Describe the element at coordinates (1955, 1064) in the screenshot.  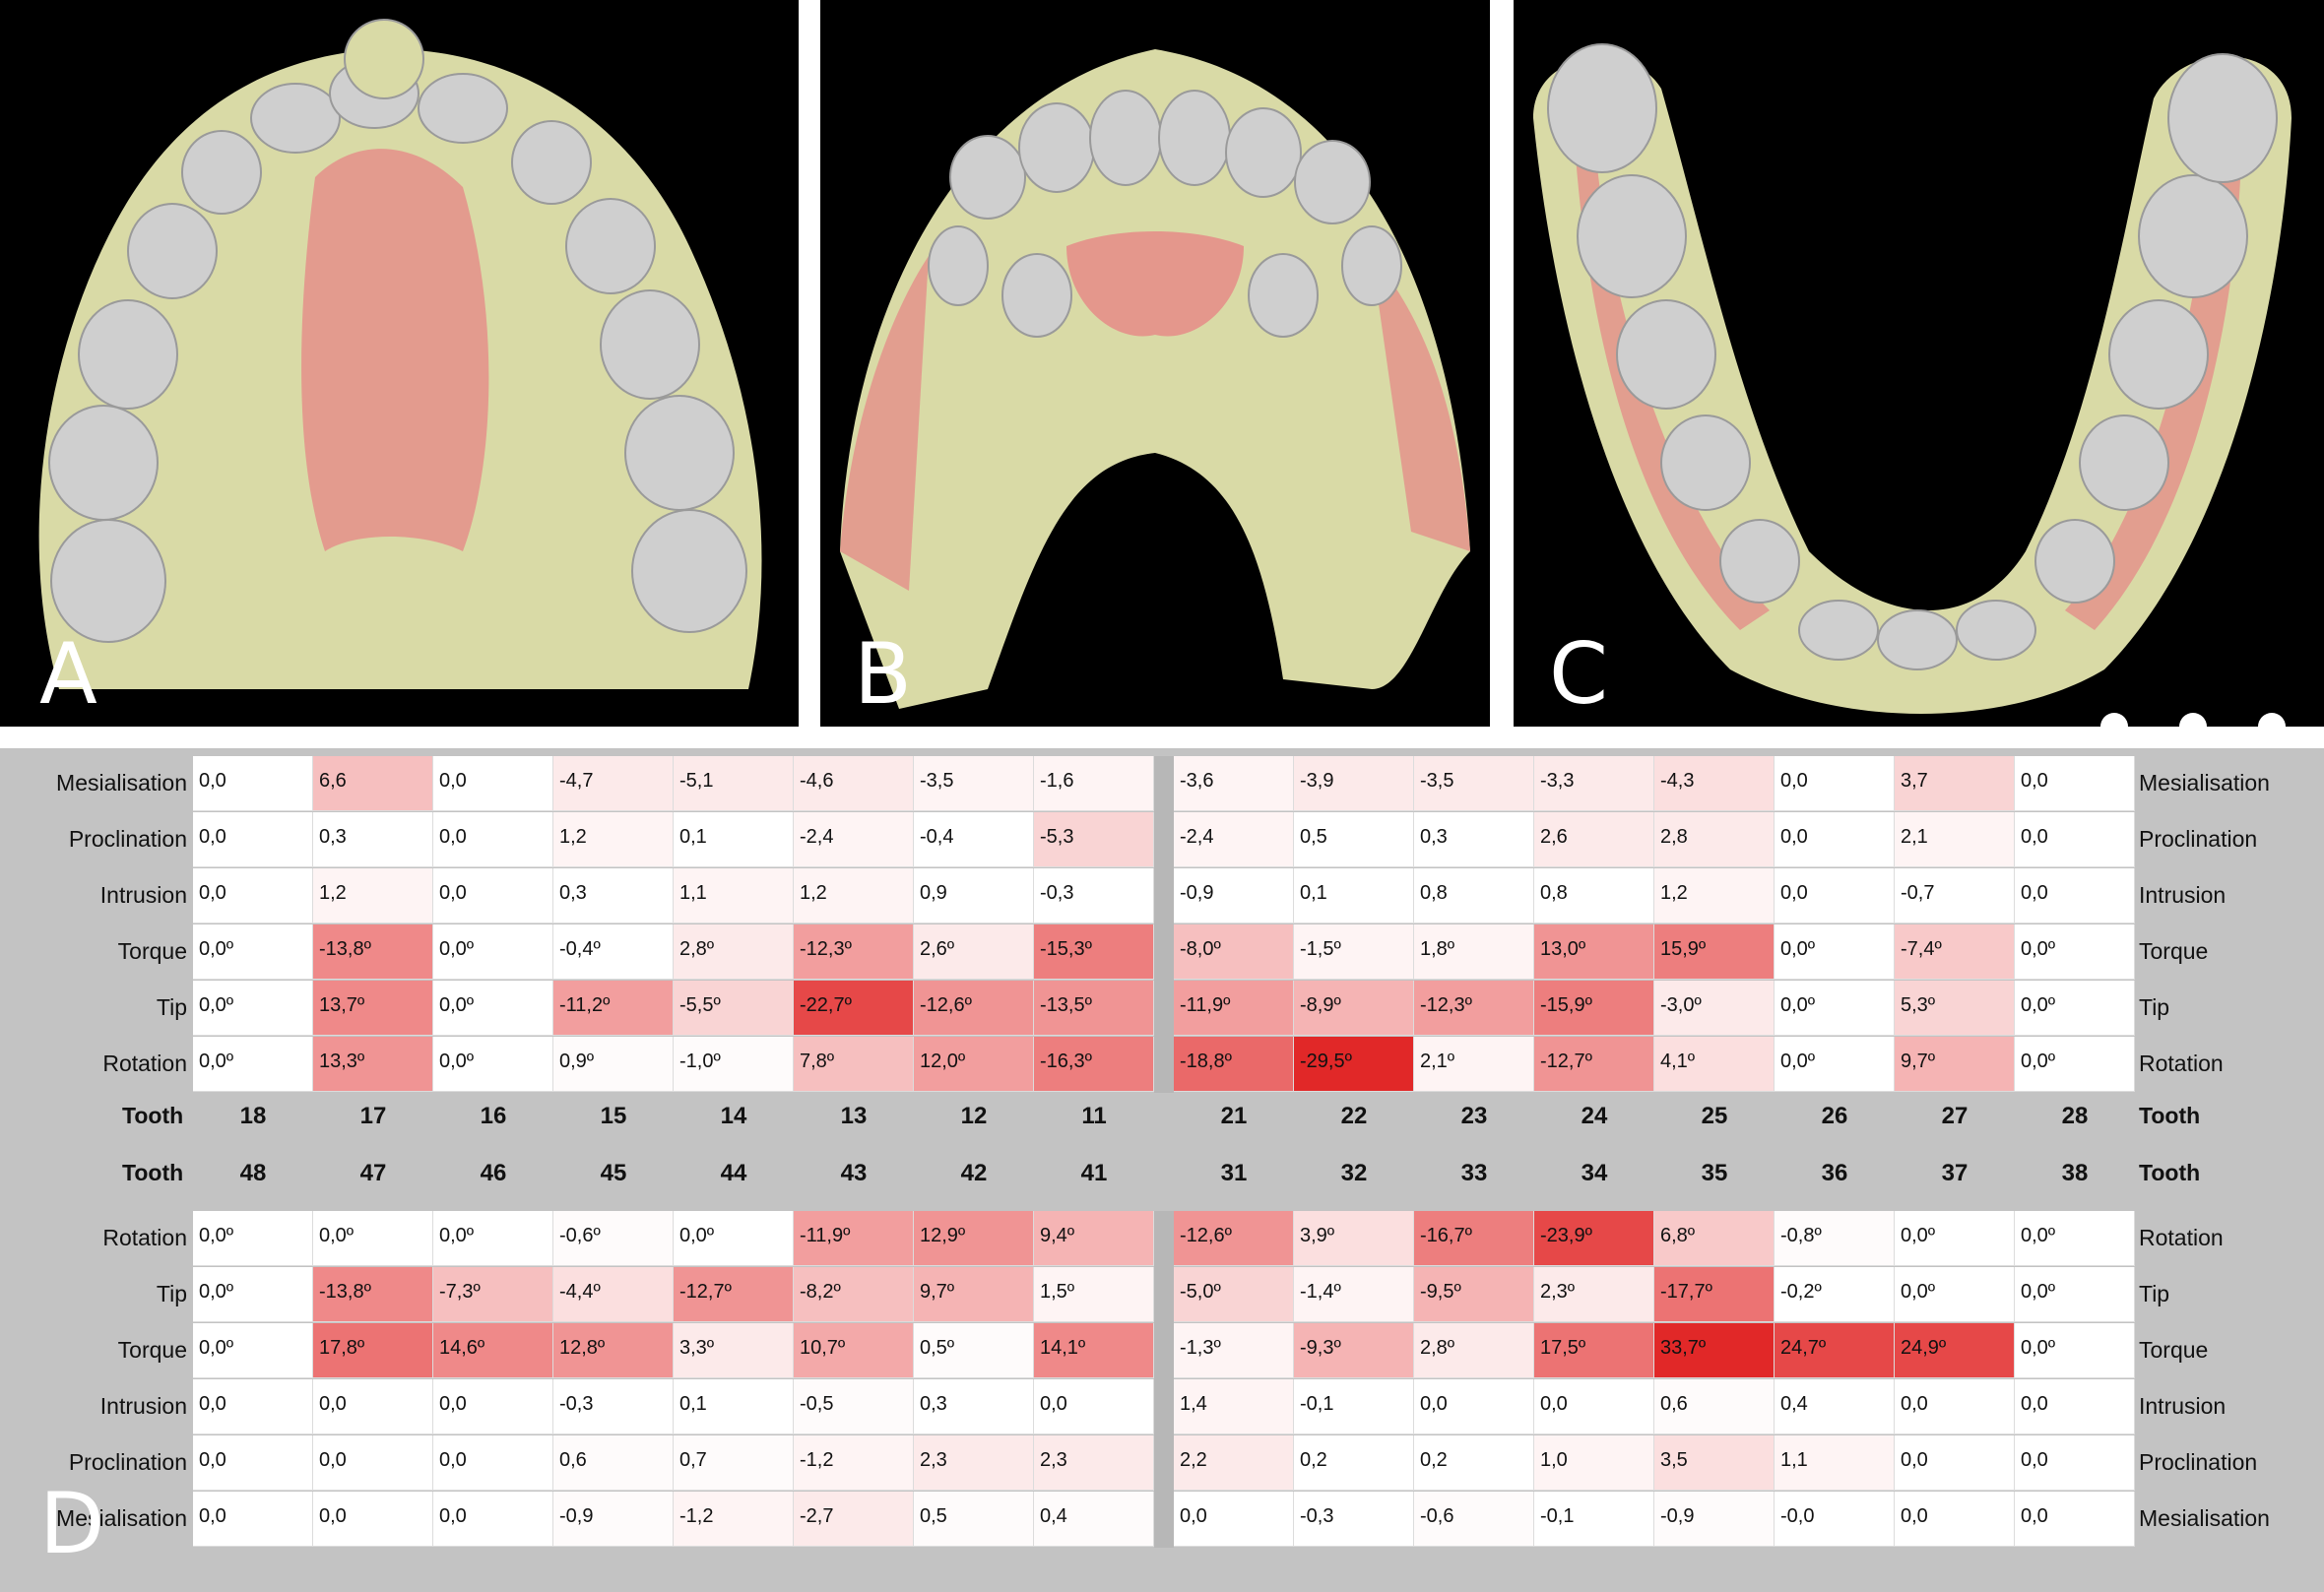
I see `upper-cell: 9,7º` at that location.